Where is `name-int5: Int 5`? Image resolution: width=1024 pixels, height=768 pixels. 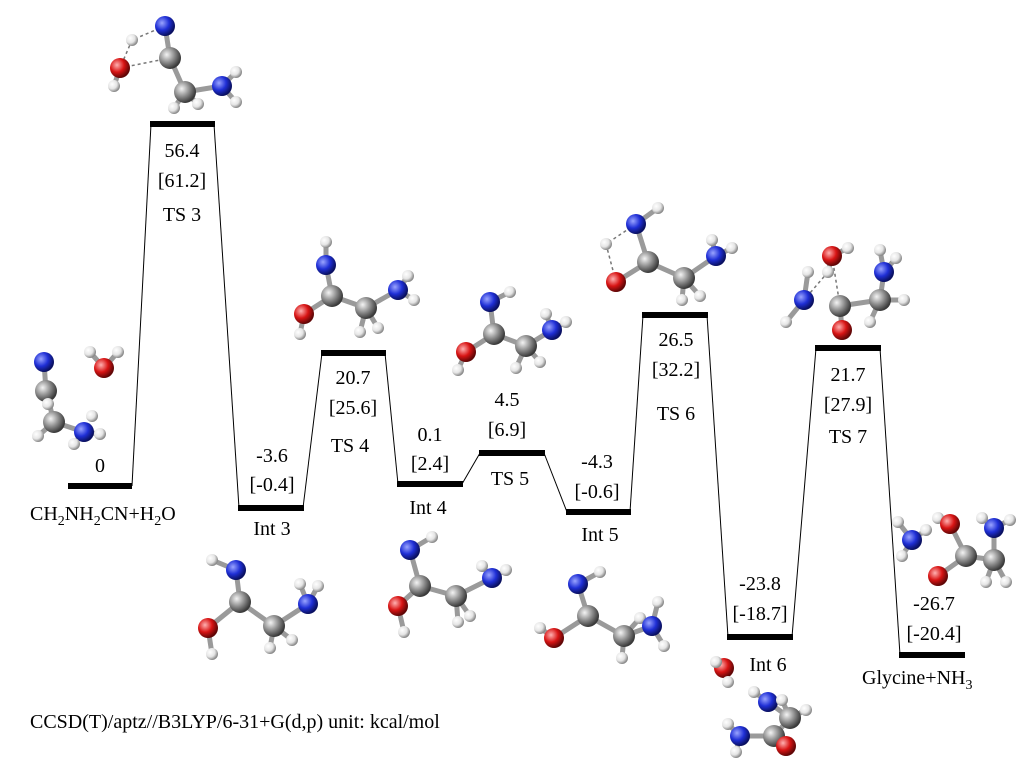 name-int5: Int 5 is located at coordinates (599, 535).